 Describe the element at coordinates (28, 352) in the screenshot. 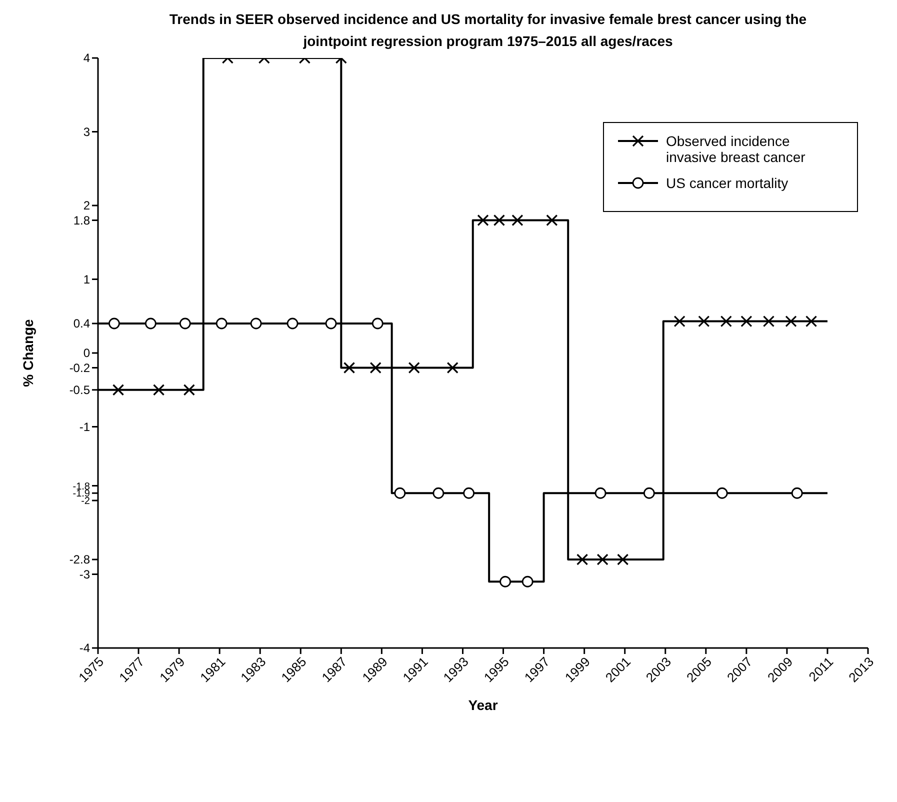

I see `y-axis-title: % Change` at that location.